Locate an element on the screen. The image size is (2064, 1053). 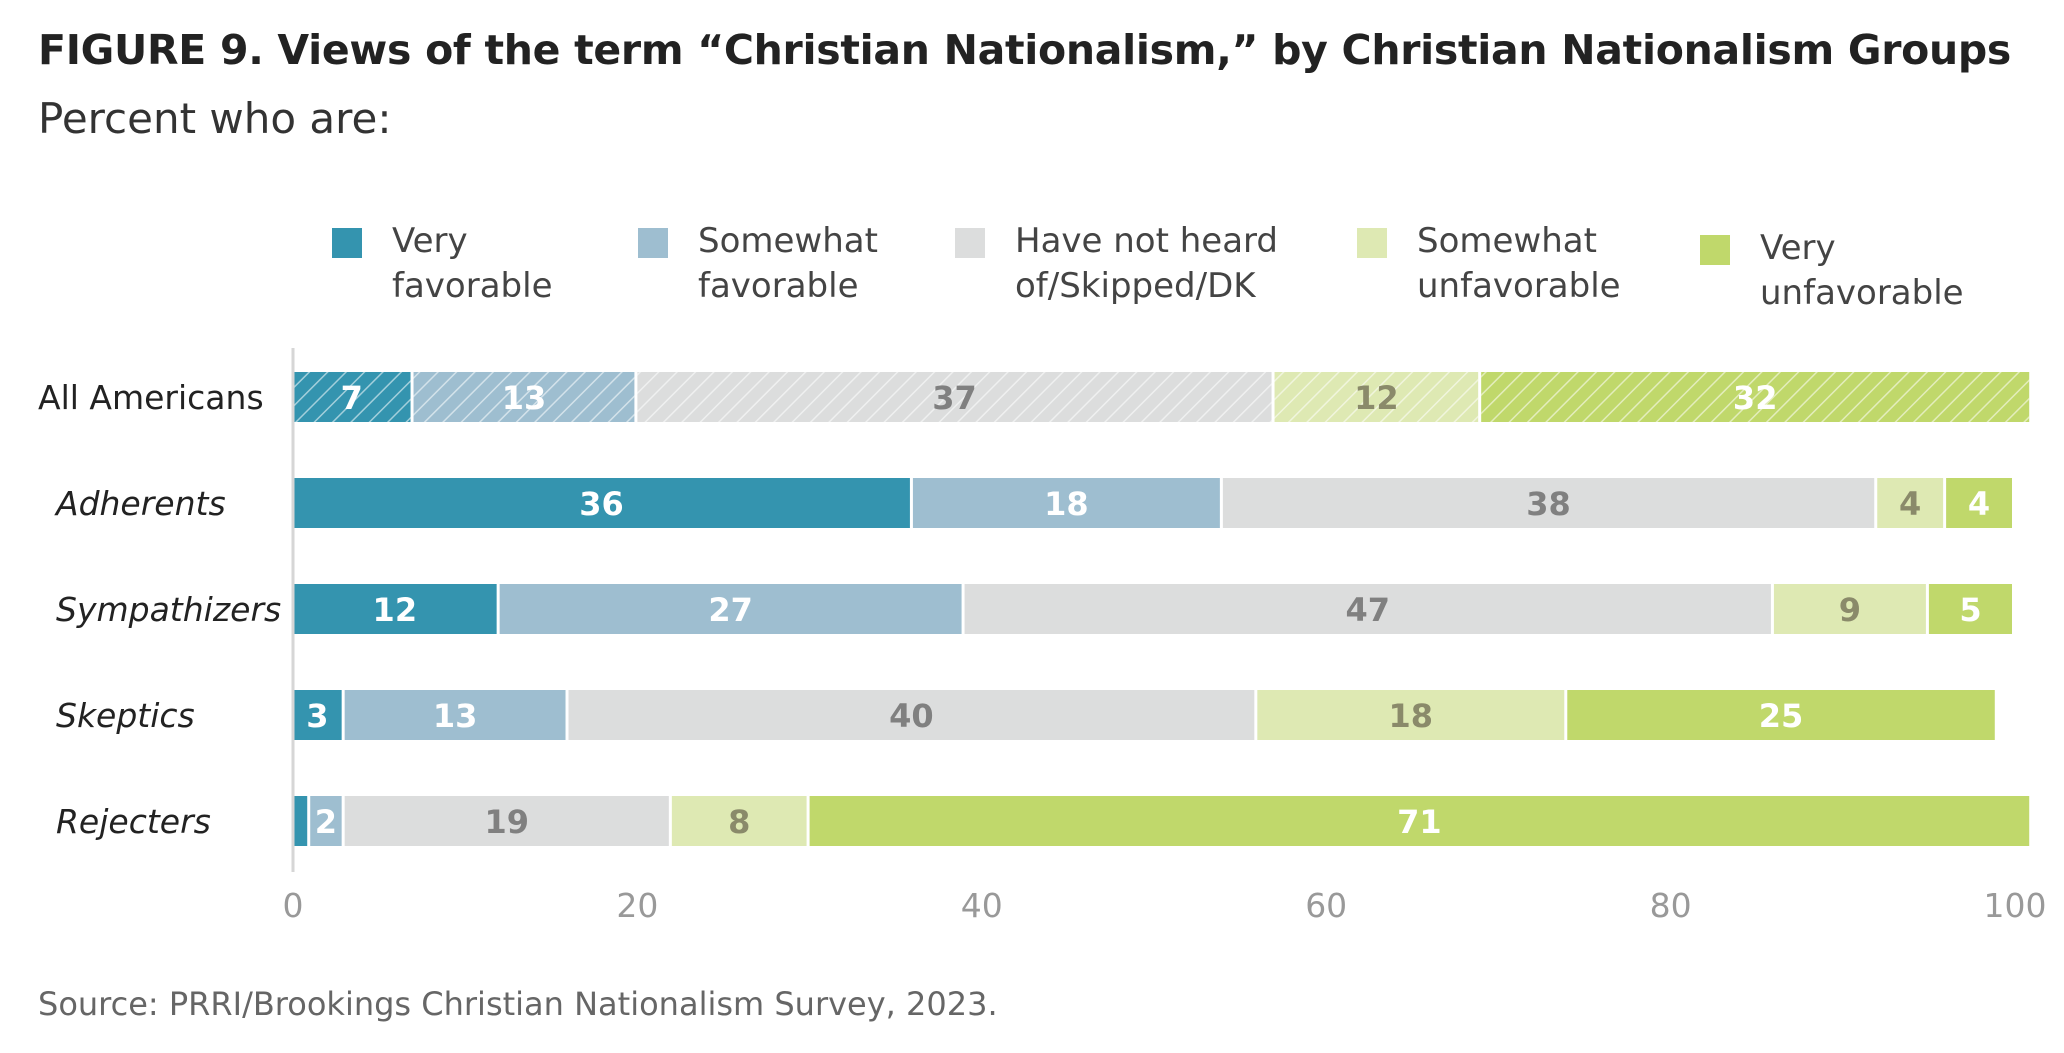
data-label: 37 is located at coordinates (954, 398).